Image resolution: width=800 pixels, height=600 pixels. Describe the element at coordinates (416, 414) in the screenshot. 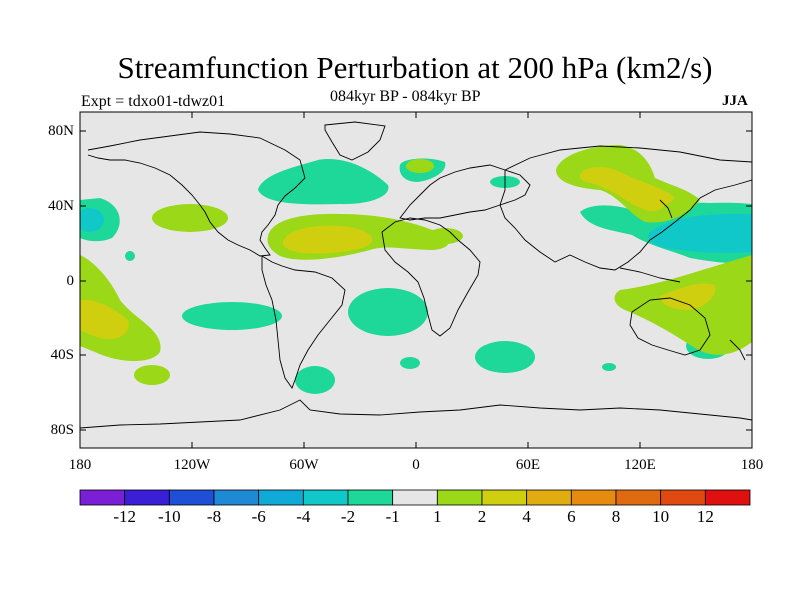

I see `coastline-antarctica` at that location.